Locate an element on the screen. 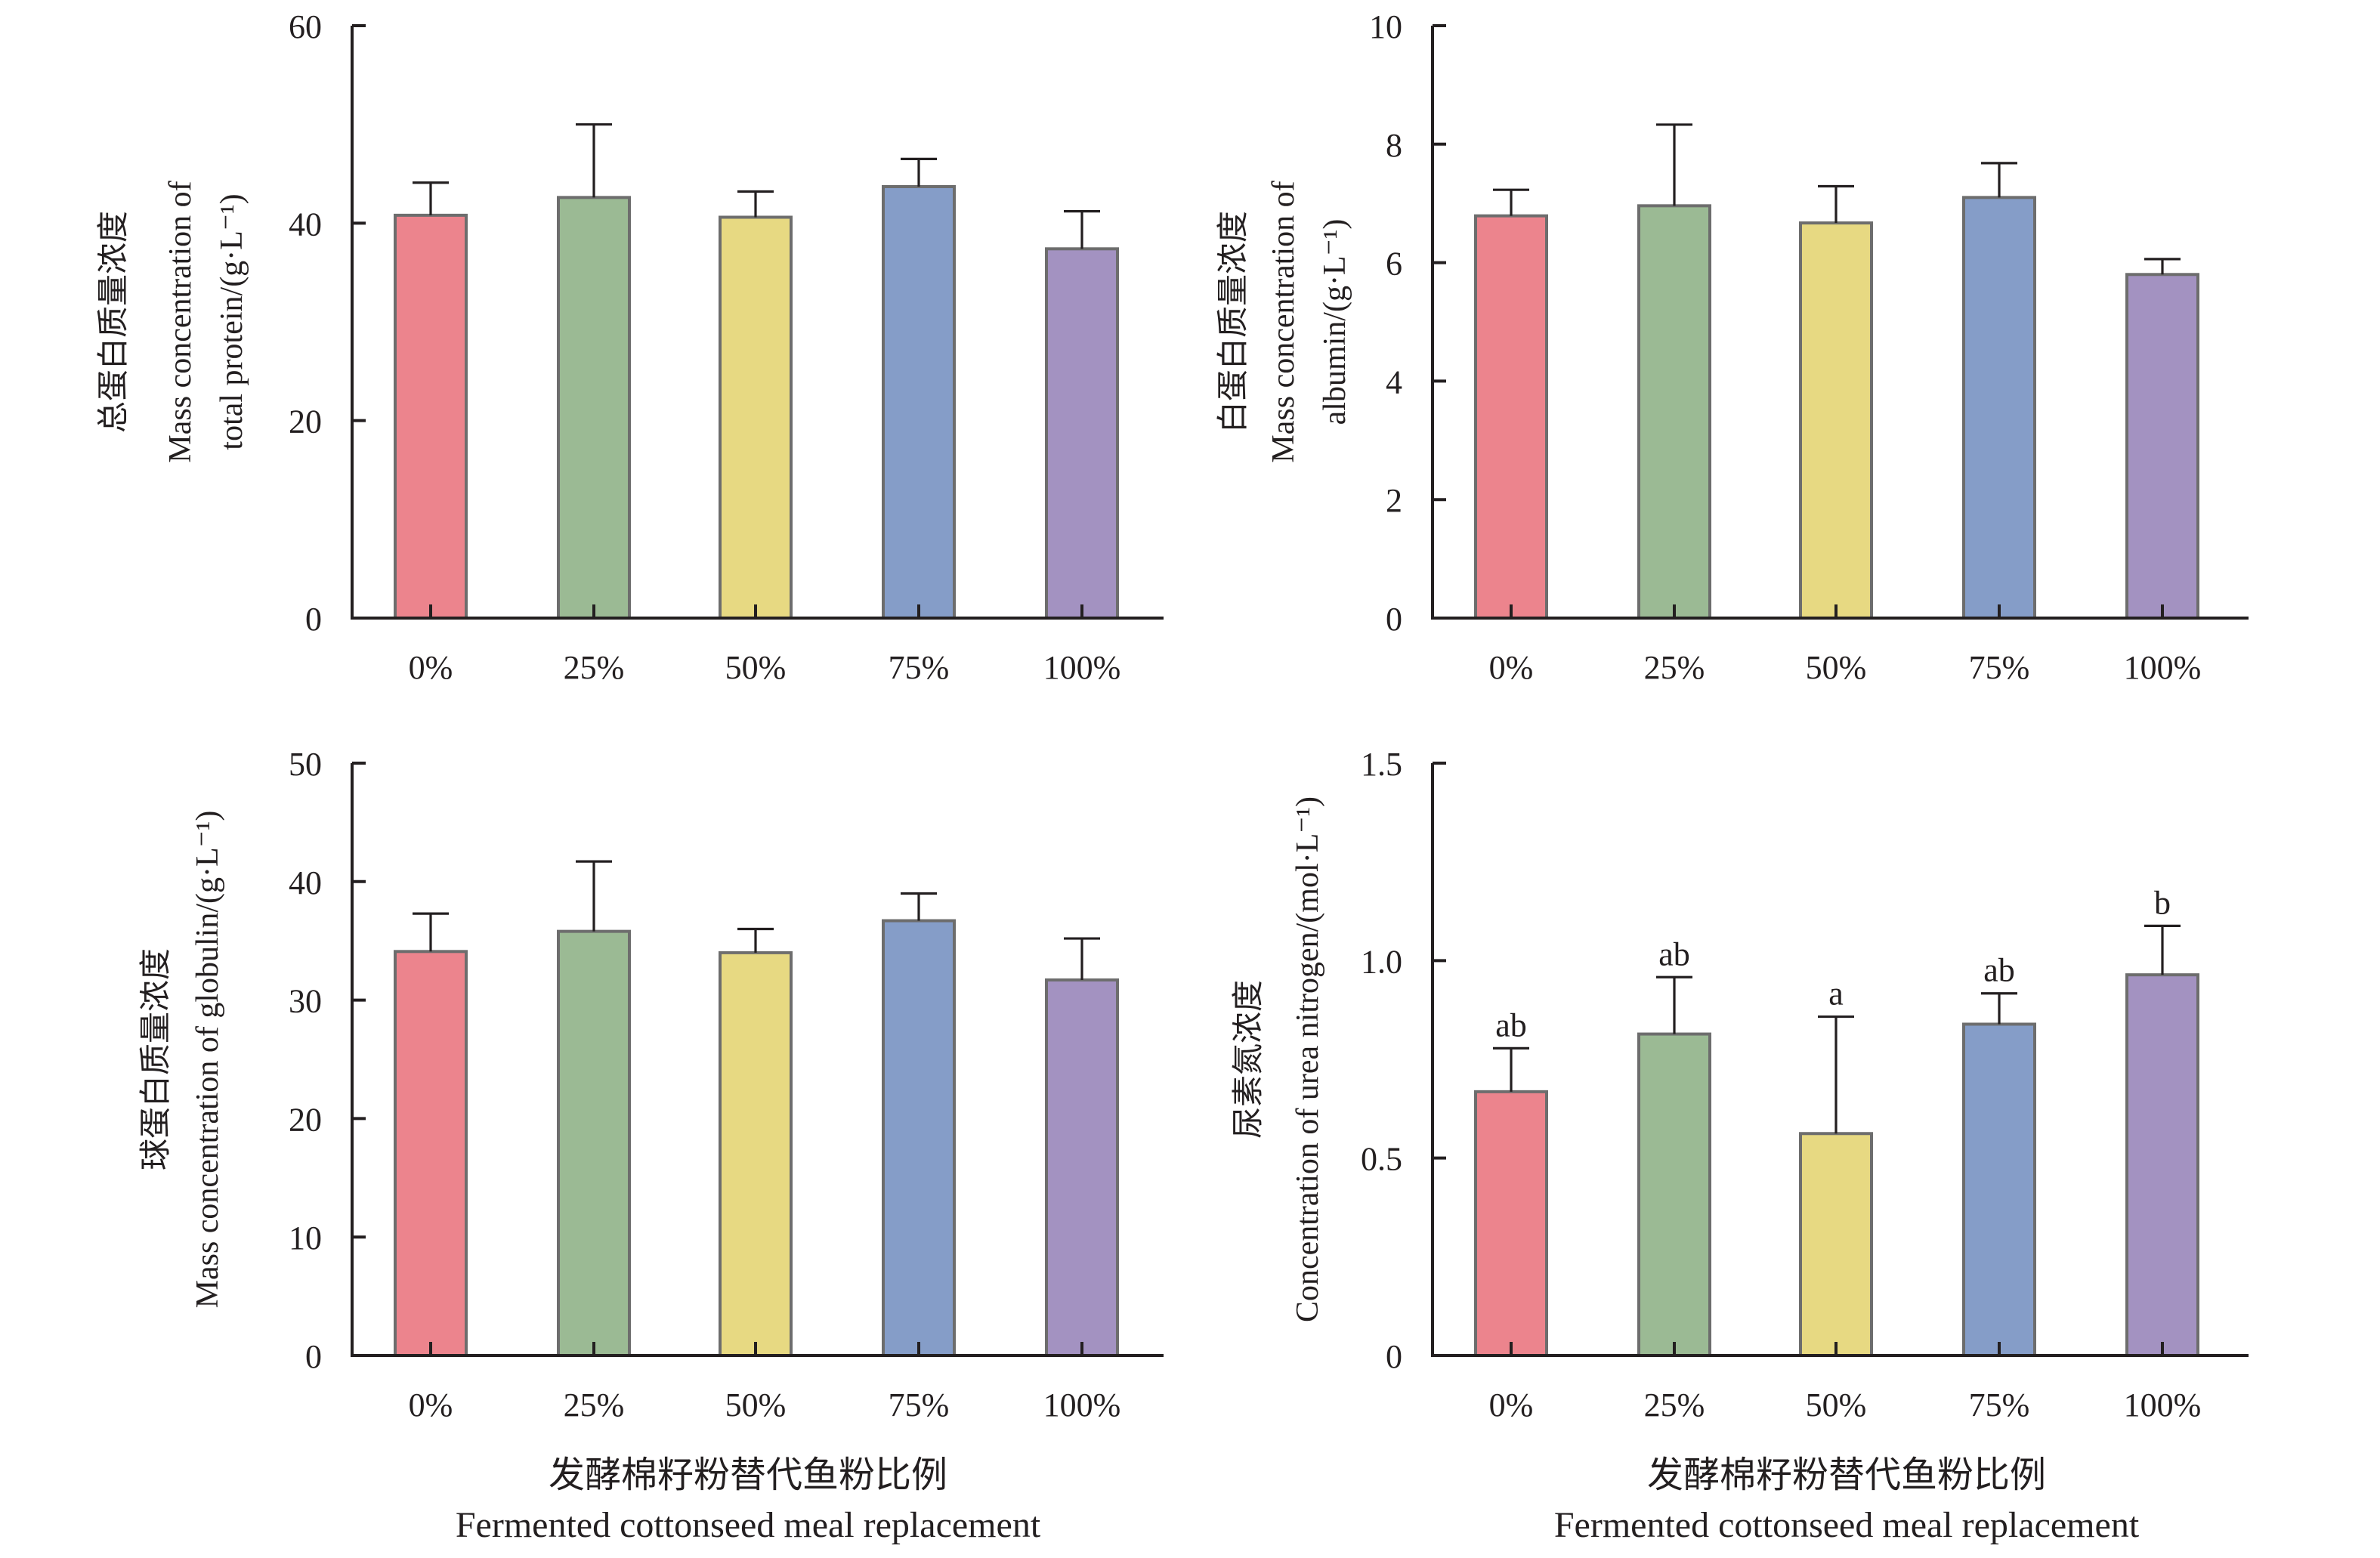 This screenshot has height=1558, width=2380. y-tick-label: 6 is located at coordinates (1394, 264).